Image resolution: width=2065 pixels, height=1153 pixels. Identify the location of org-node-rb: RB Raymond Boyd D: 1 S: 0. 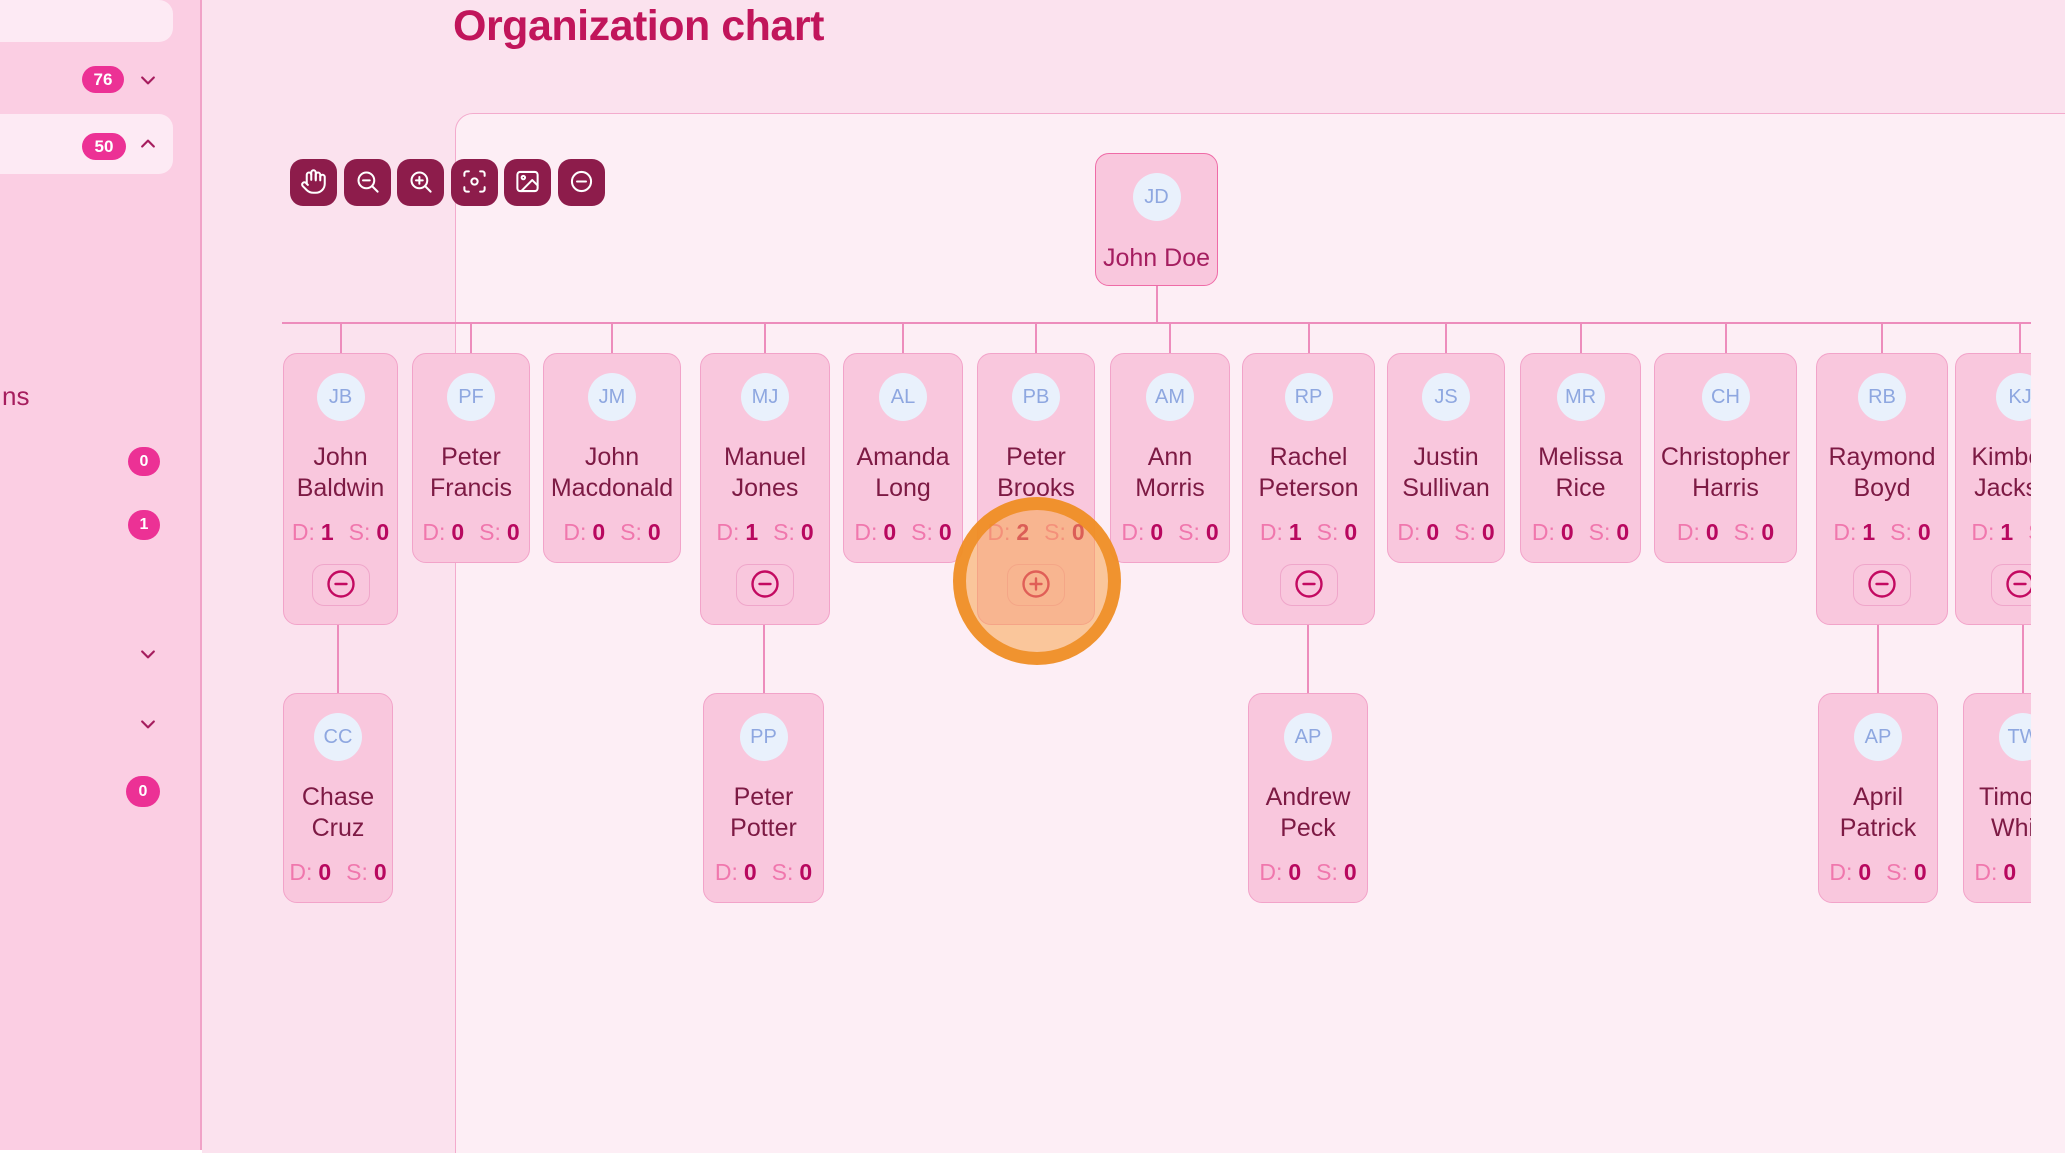
(1882, 489).